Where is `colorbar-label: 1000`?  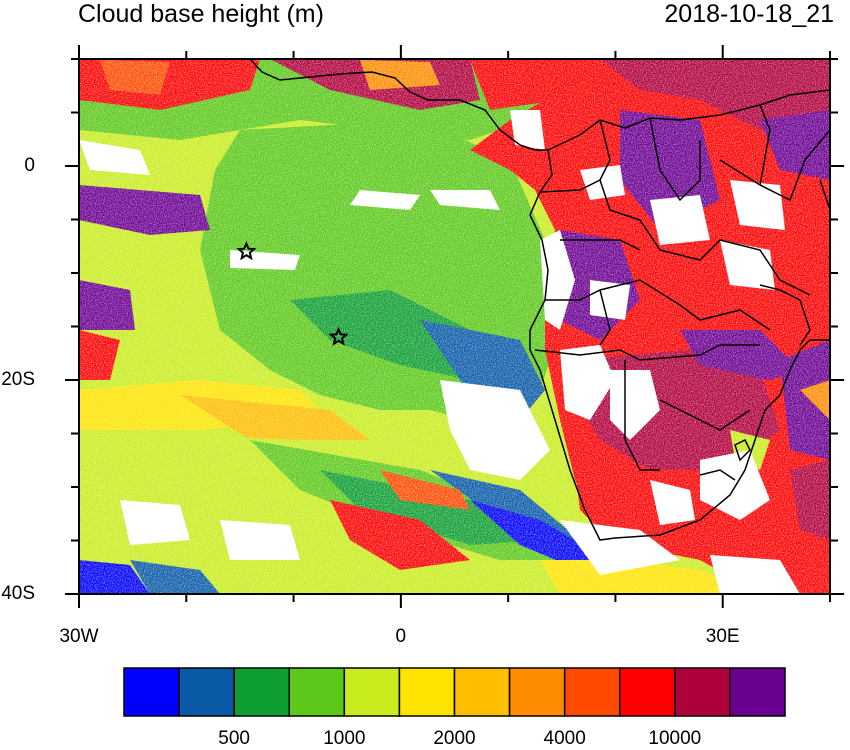
colorbar-label: 1000 is located at coordinates (344, 738).